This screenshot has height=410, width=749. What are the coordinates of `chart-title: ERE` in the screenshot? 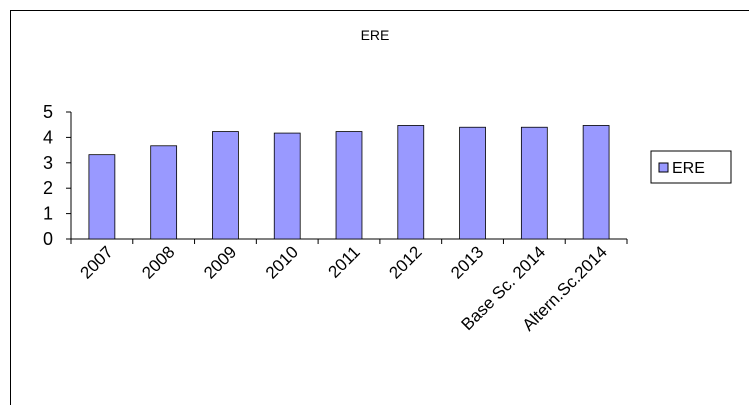 It's located at (375, 35).